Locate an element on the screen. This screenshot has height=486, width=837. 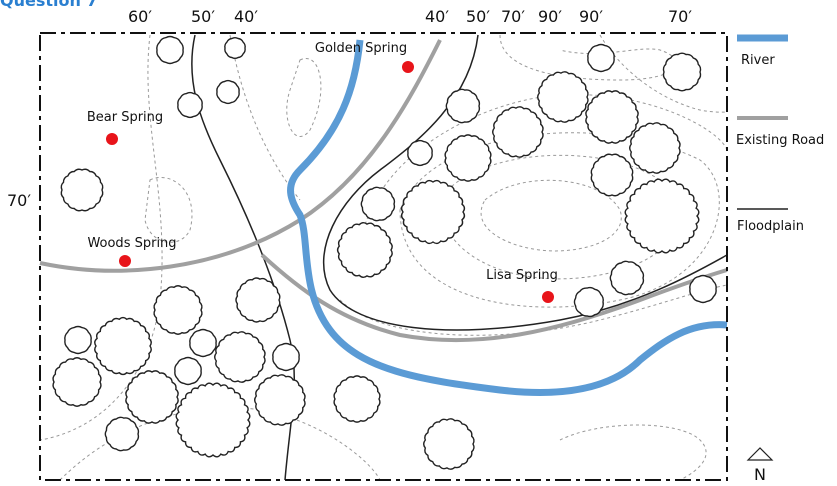
north-arrow is located at coordinates (760, 454).